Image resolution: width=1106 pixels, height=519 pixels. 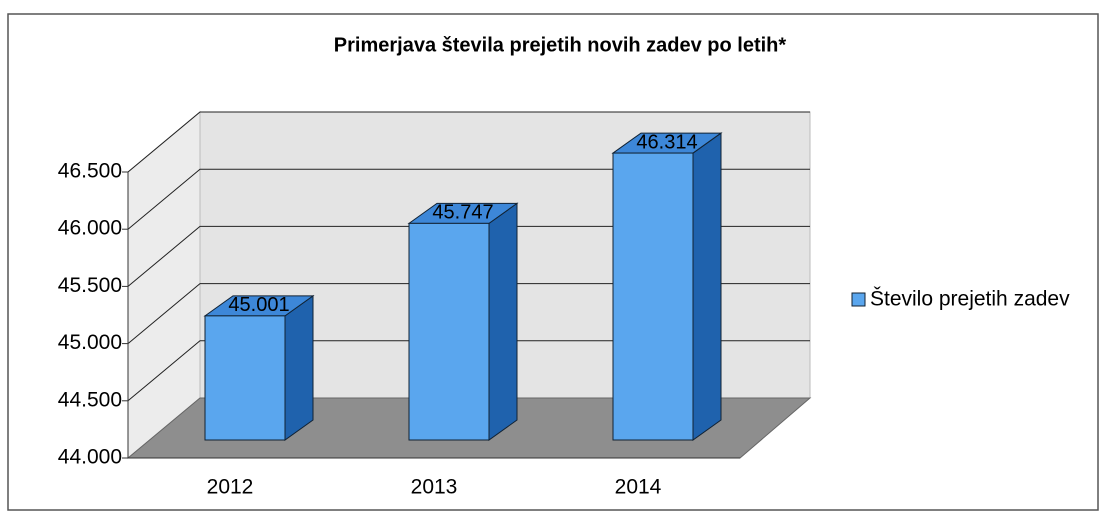 I want to click on legend-label: Število prejetih zadev, so click(x=970, y=299).